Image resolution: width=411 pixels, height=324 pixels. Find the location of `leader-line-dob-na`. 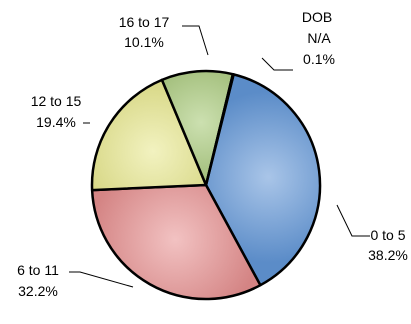

leader-line-dob-na is located at coordinates (277, 64).